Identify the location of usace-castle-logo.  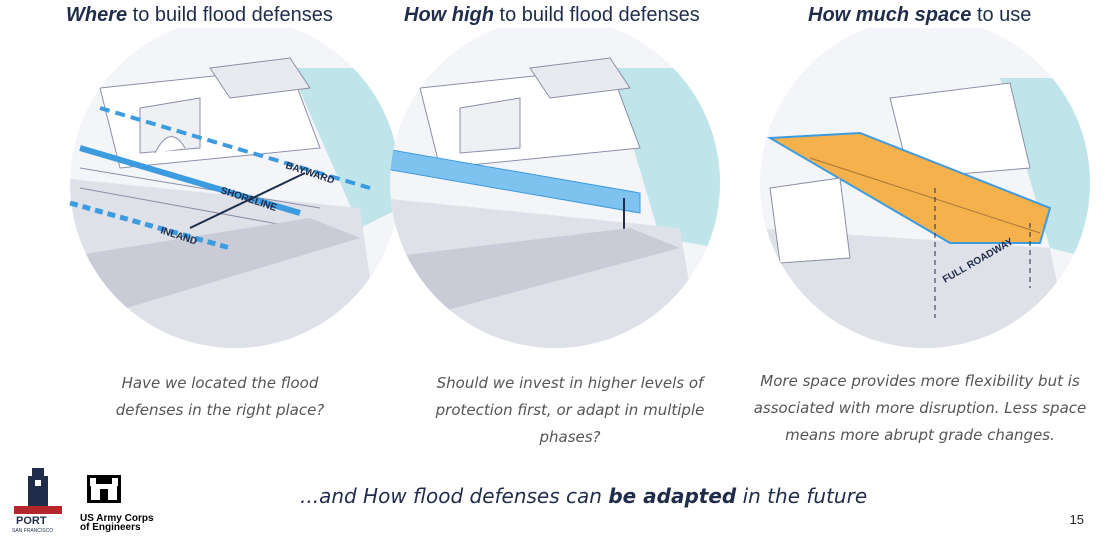
(104, 489).